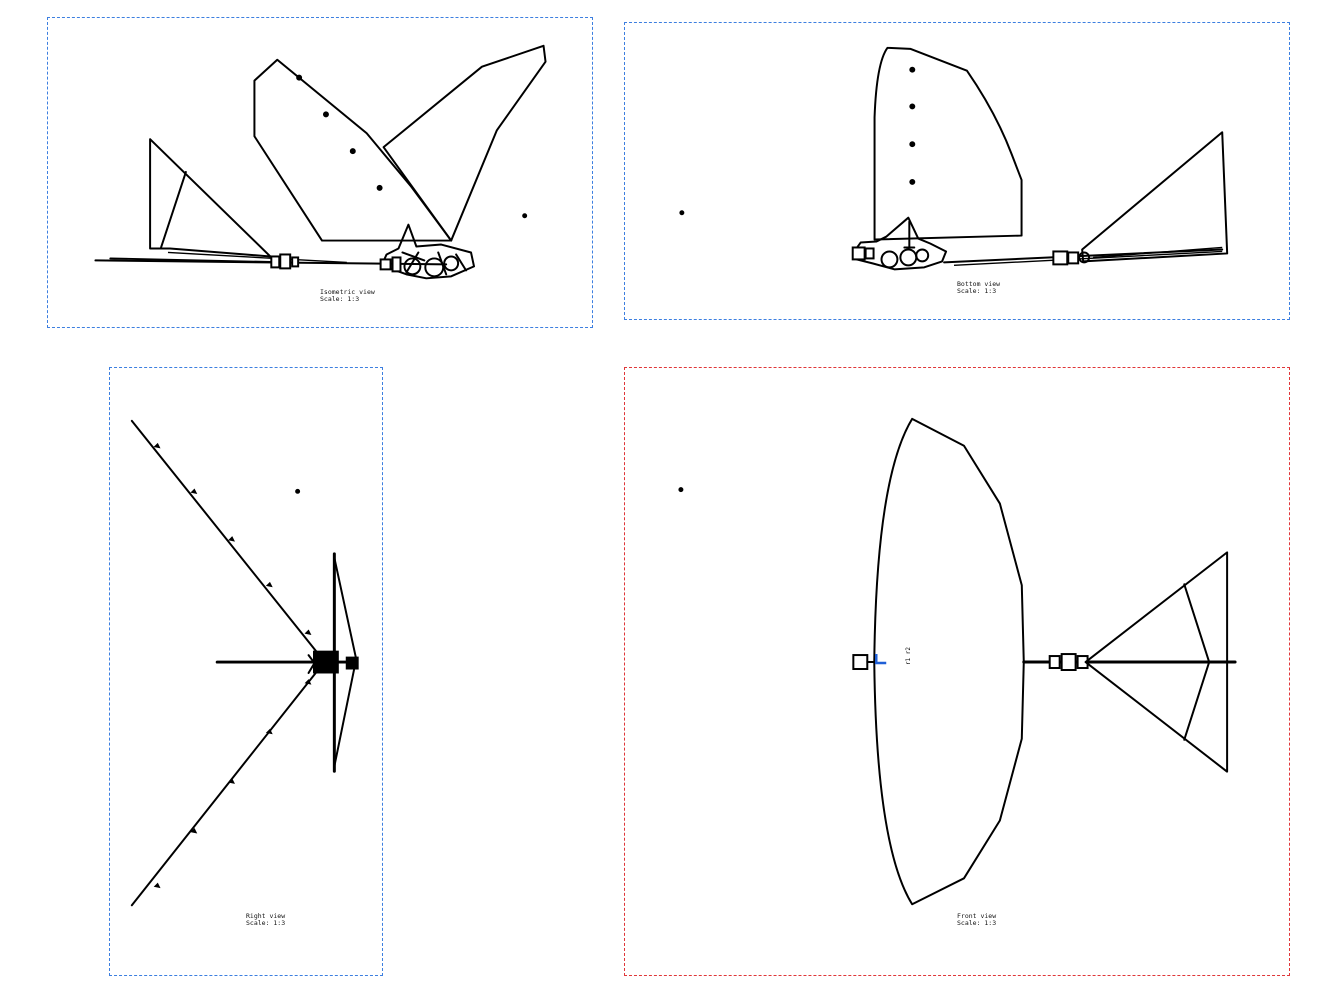  I want to click on view-frame-right: Right view Scale: 1:3, so click(246, 671).